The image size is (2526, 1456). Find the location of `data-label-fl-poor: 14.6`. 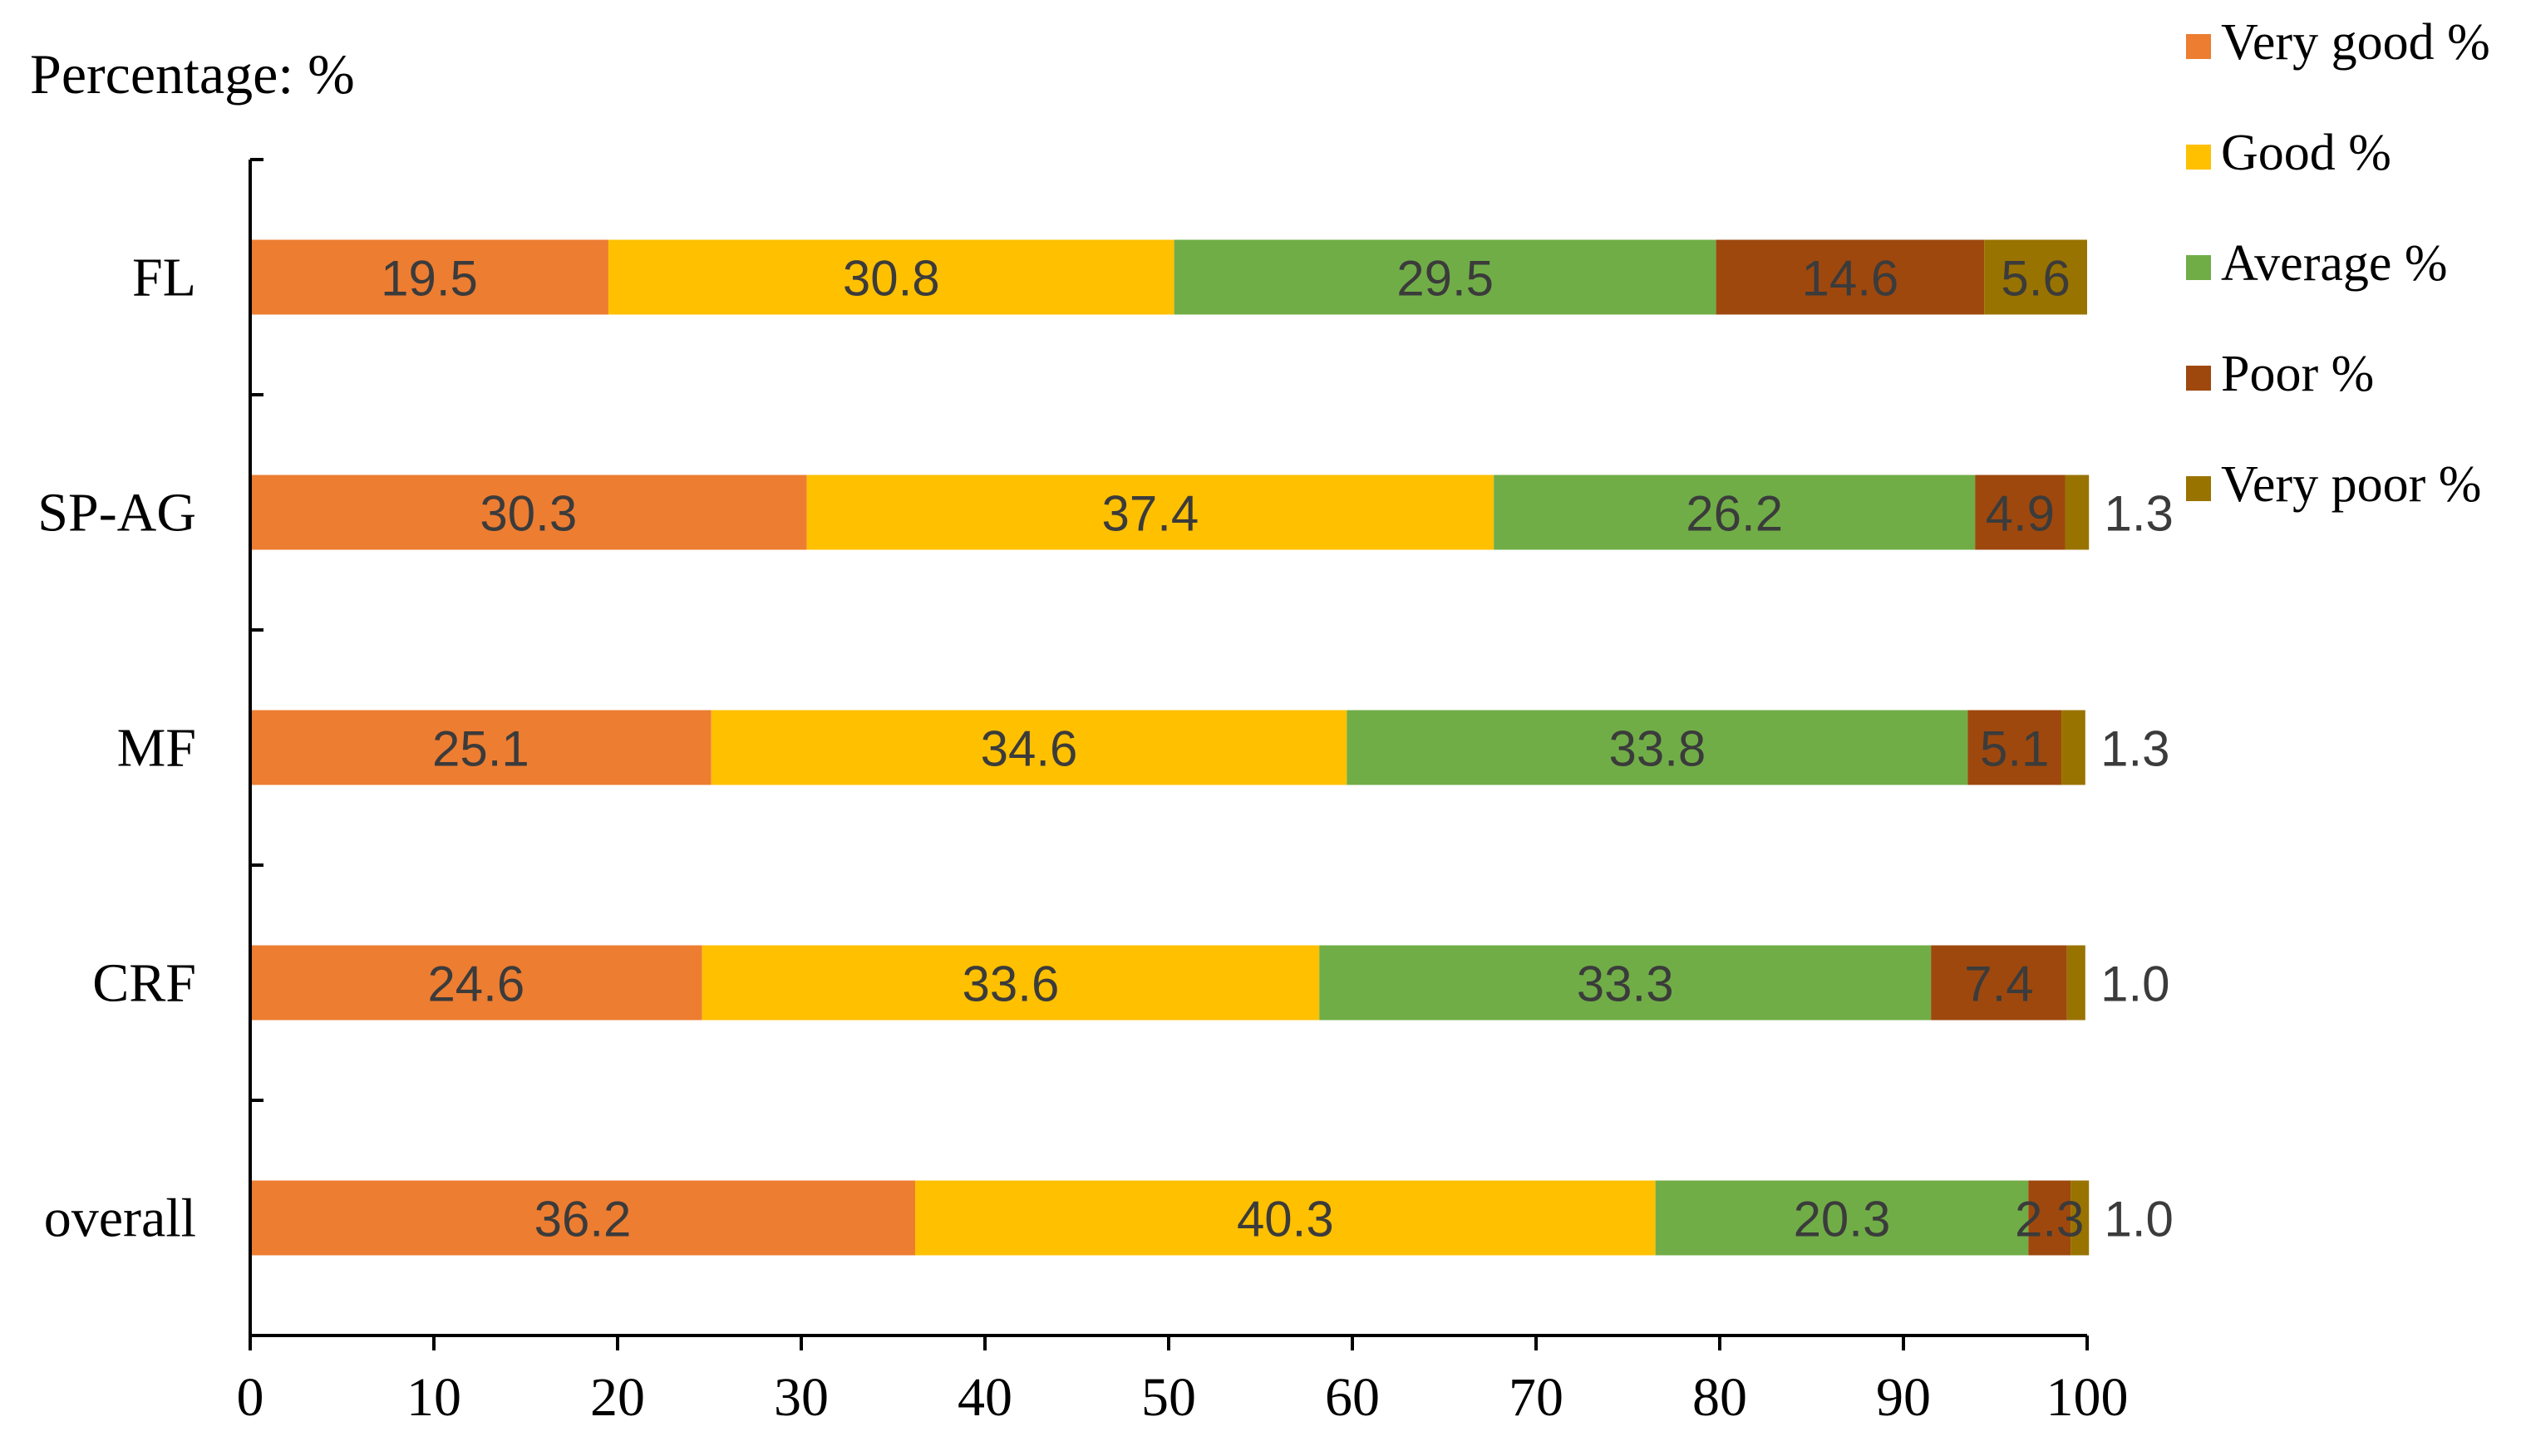

data-label-fl-poor: 14.6 is located at coordinates (1850, 279).